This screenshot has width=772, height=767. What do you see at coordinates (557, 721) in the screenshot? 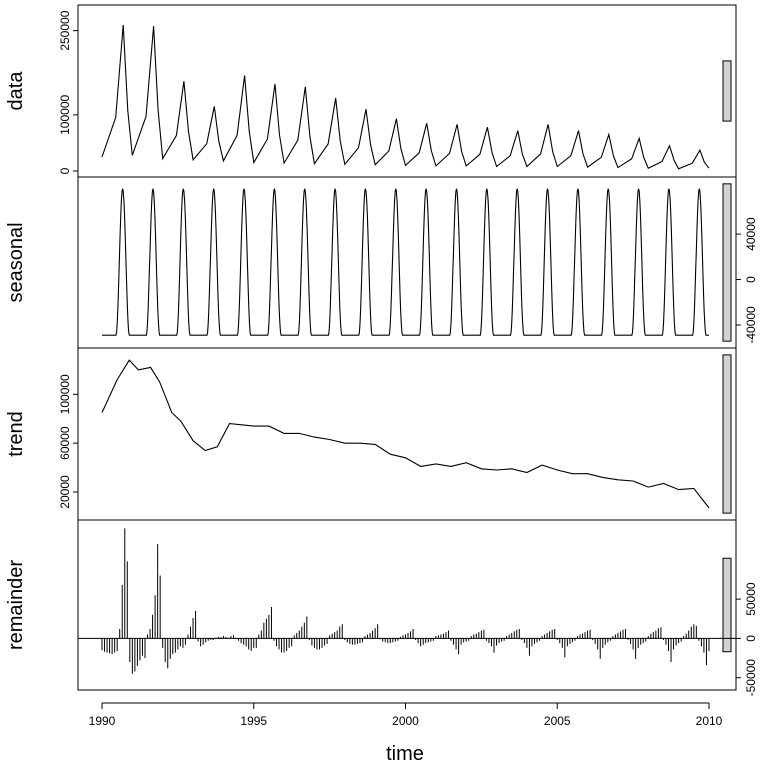
I see `x-tick-label: 2005` at bounding box center [557, 721].